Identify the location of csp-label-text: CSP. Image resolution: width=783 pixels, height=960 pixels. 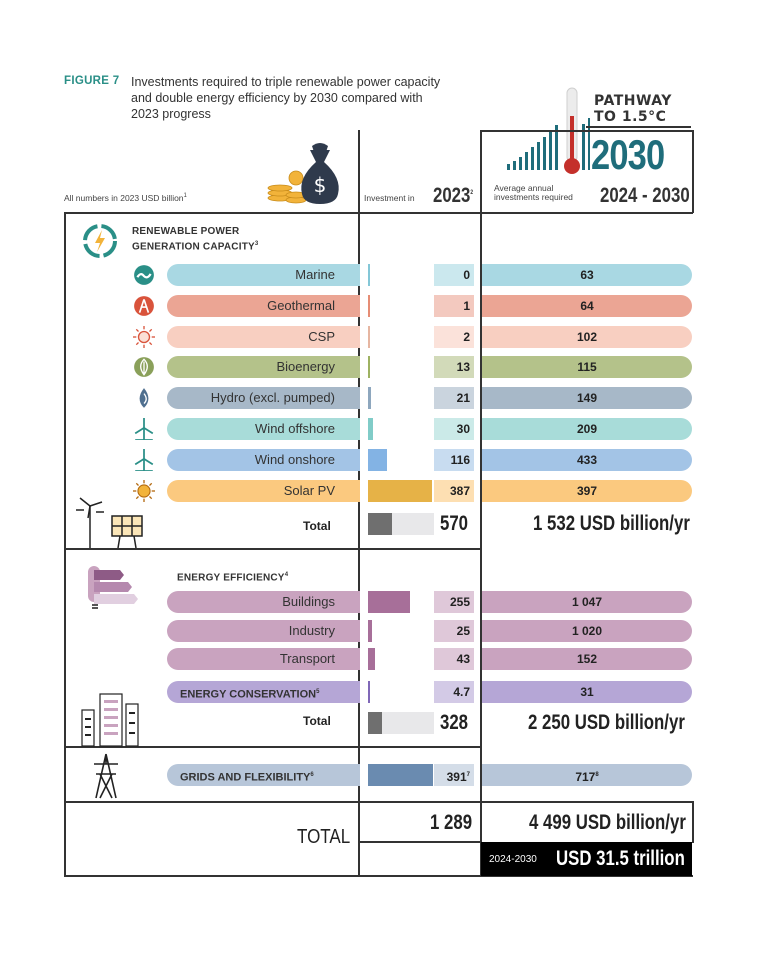
(321, 336).